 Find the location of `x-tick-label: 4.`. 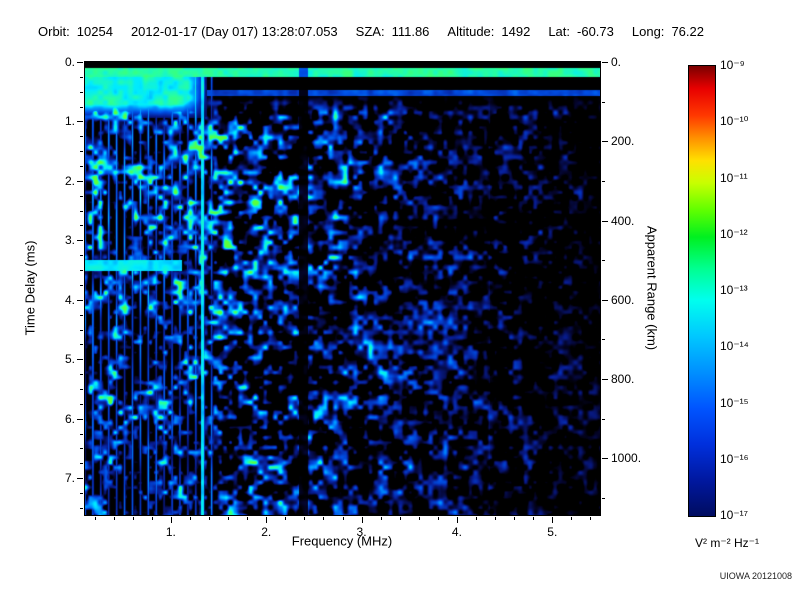

x-tick-label: 4. is located at coordinates (456, 532).